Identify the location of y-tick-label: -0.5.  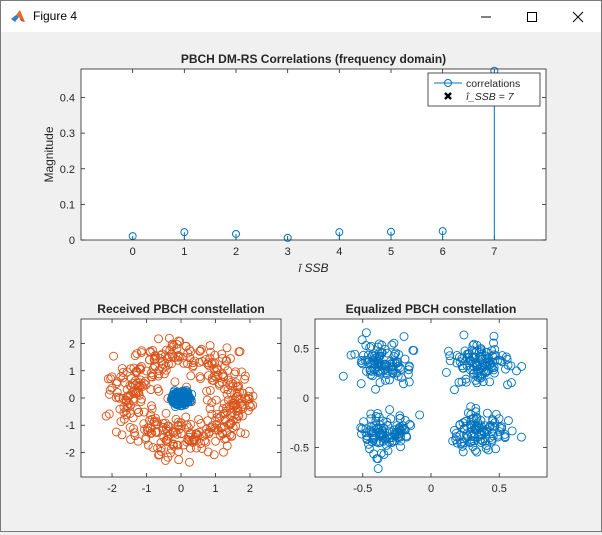
(299, 448).